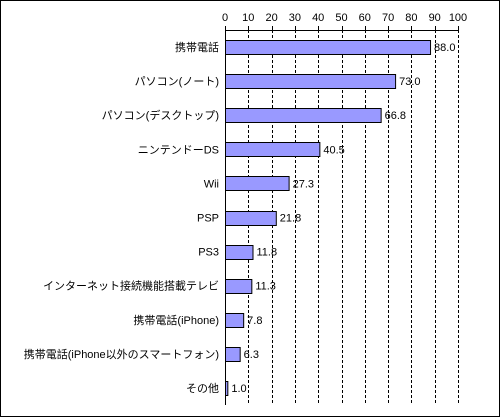  What do you see at coordinates (295, 18) in the screenshot?
I see `x-tick-label: 30` at bounding box center [295, 18].